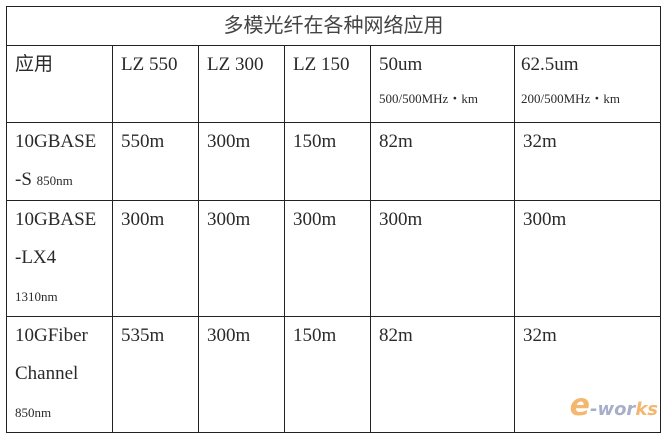  What do you see at coordinates (155, 161) in the screenshot?
I see `value-cell: 550m` at bounding box center [155, 161].